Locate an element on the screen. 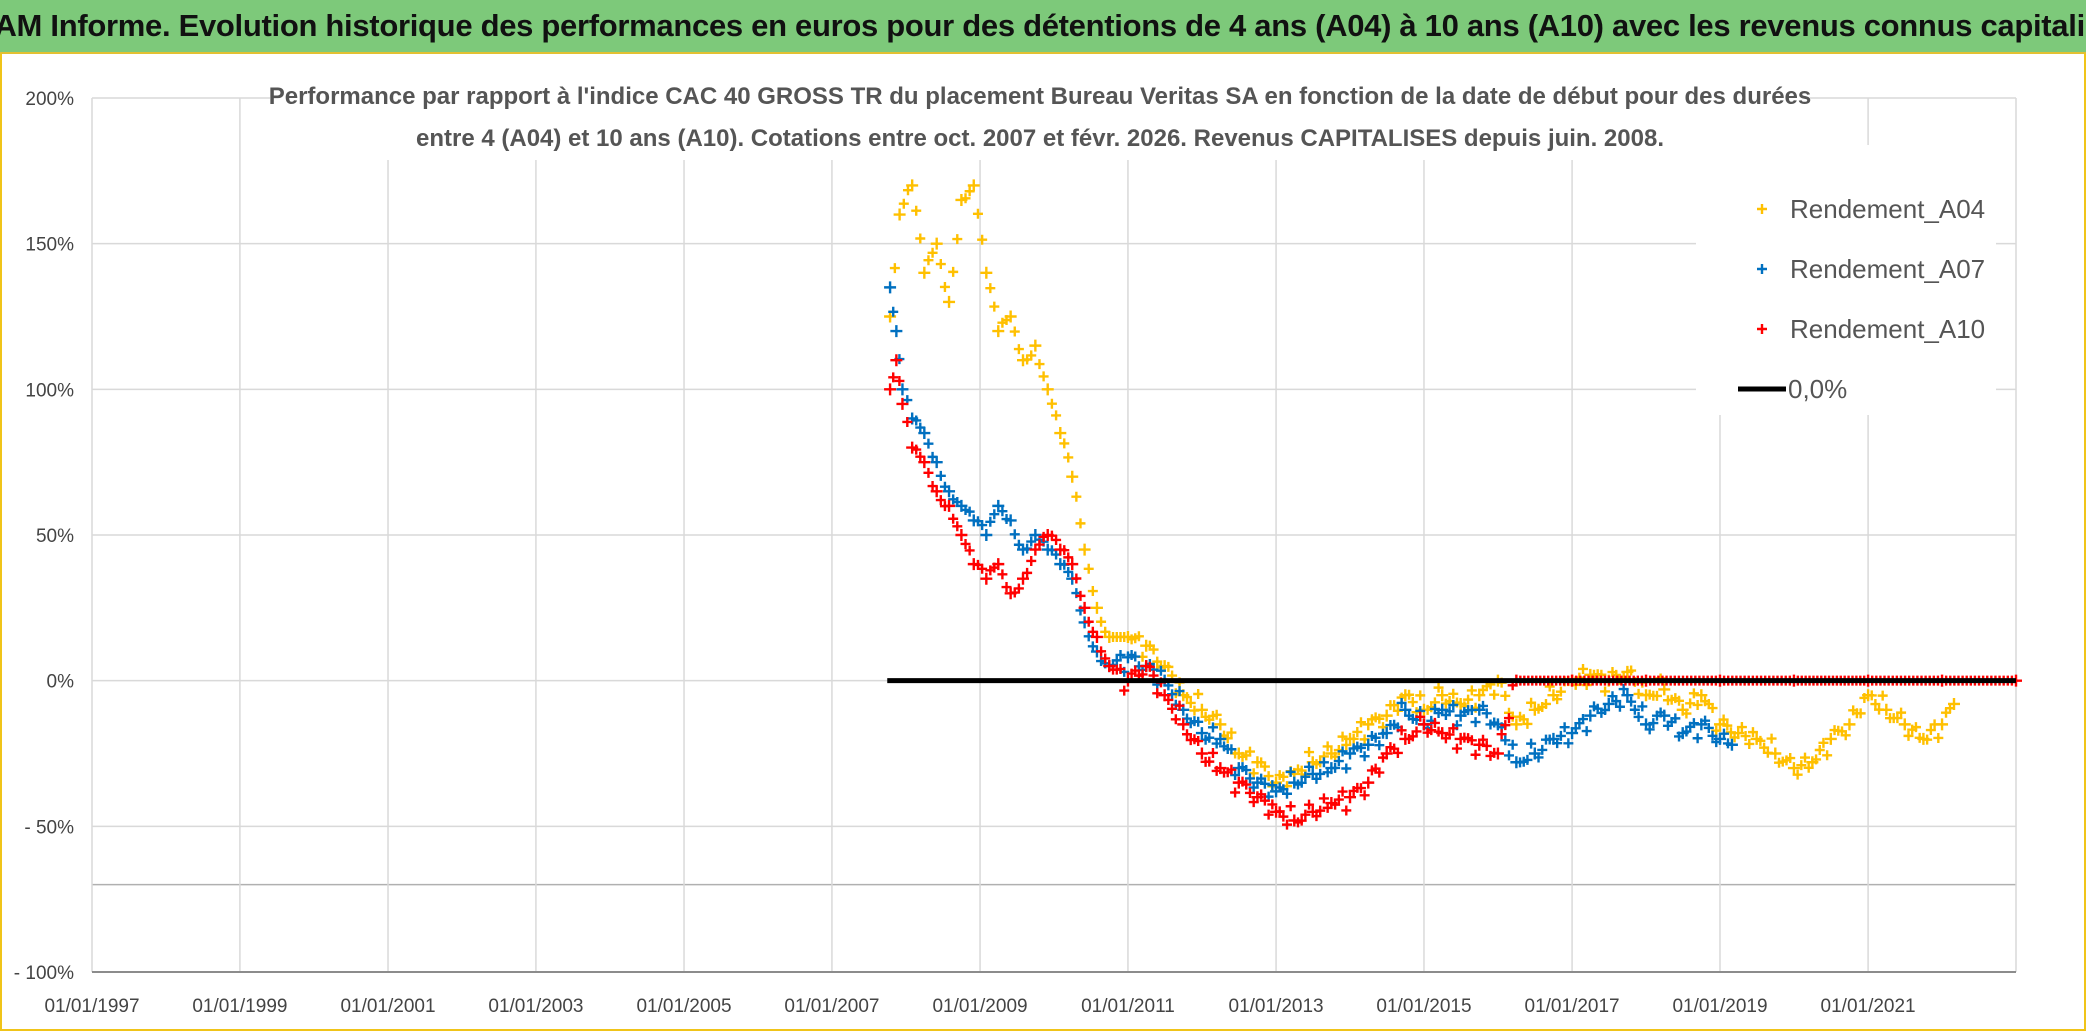 The image size is (2086, 1031). y-tick-label: 100% is located at coordinates (49, 390).